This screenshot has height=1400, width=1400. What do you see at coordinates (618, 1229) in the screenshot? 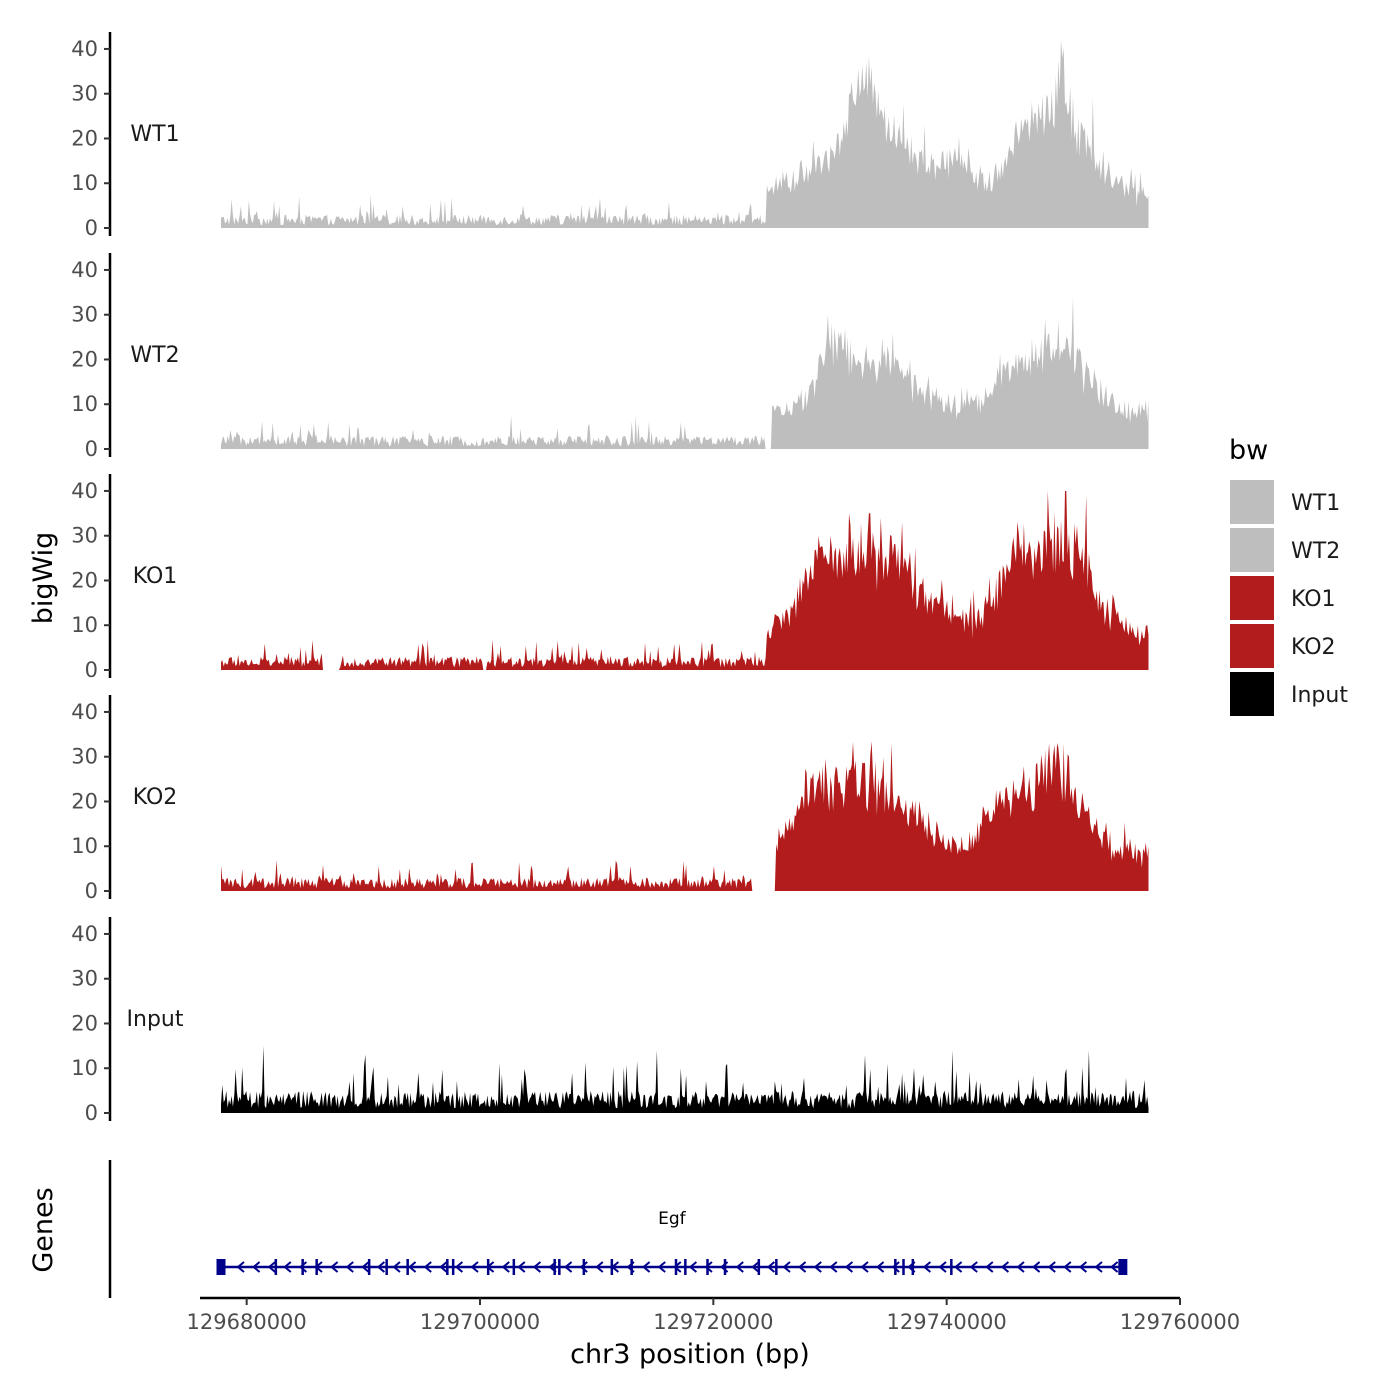
I see `genes-layer: Egf` at bounding box center [618, 1229].